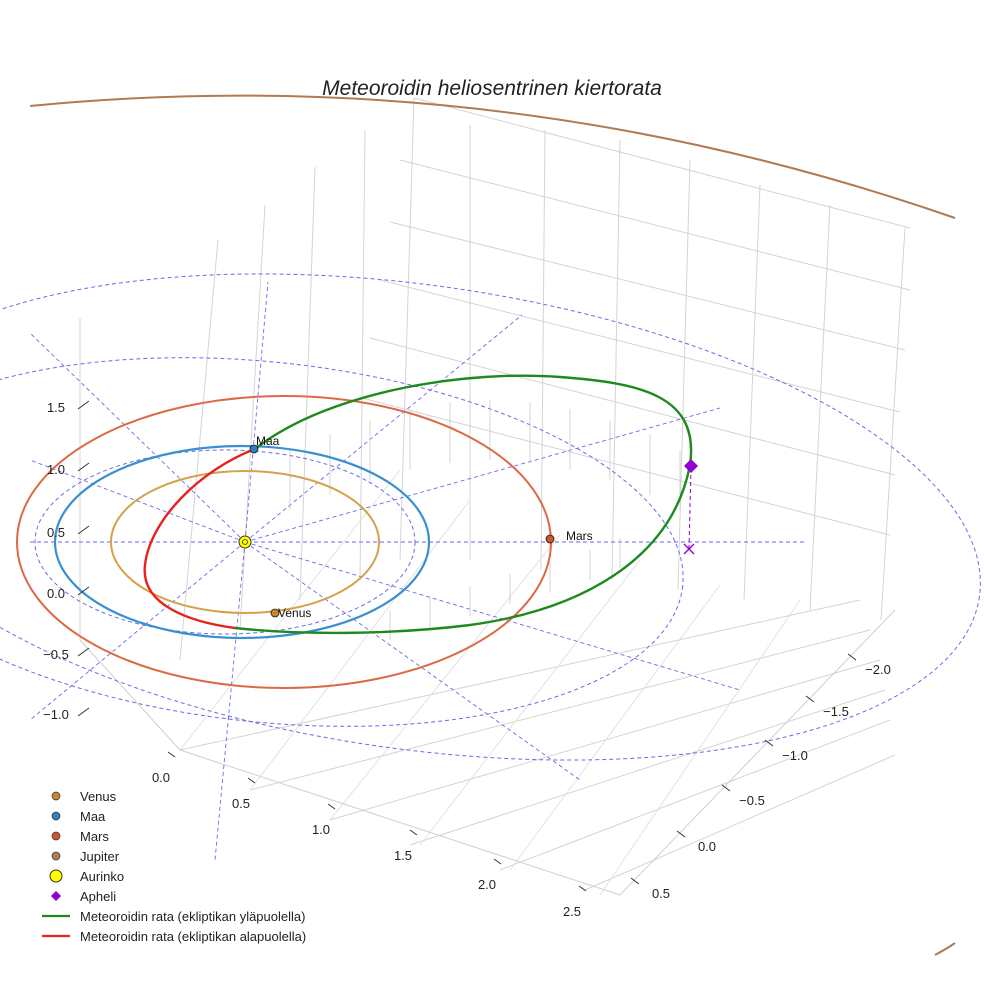 Image resolution: width=984 pixels, height=984 pixels. What do you see at coordinates (56, 836) in the screenshot?
I see `circle-marker-icon` at bounding box center [56, 836].